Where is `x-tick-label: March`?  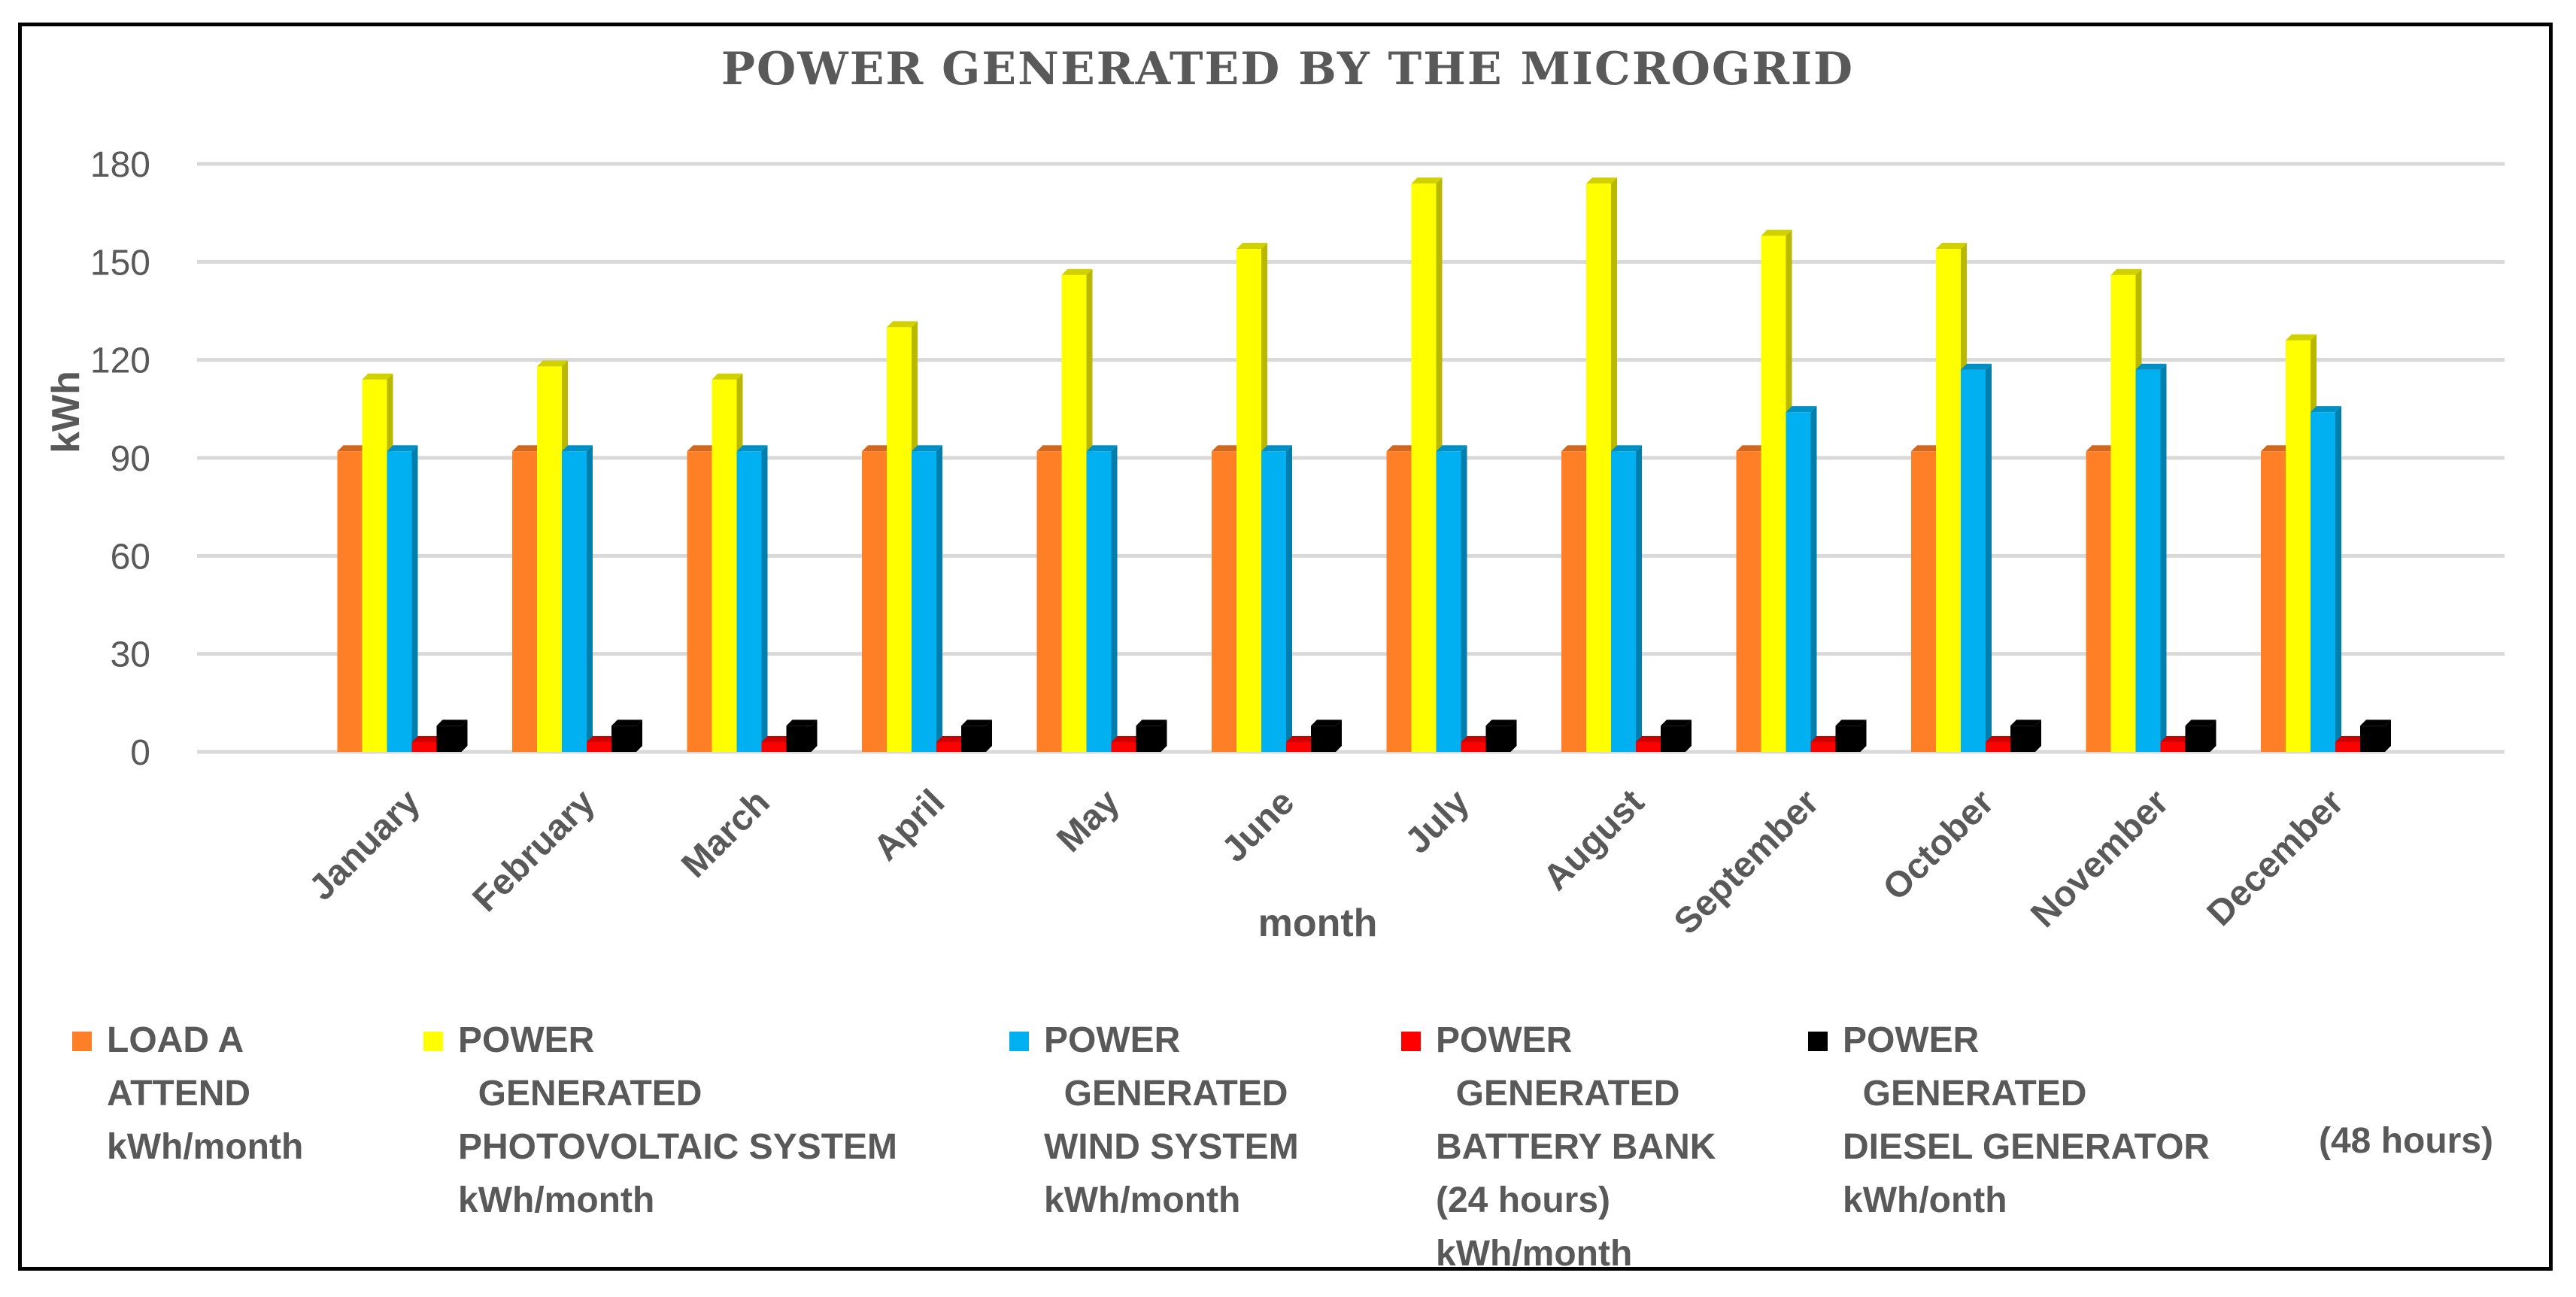 x-tick-label: March is located at coordinates (725, 833).